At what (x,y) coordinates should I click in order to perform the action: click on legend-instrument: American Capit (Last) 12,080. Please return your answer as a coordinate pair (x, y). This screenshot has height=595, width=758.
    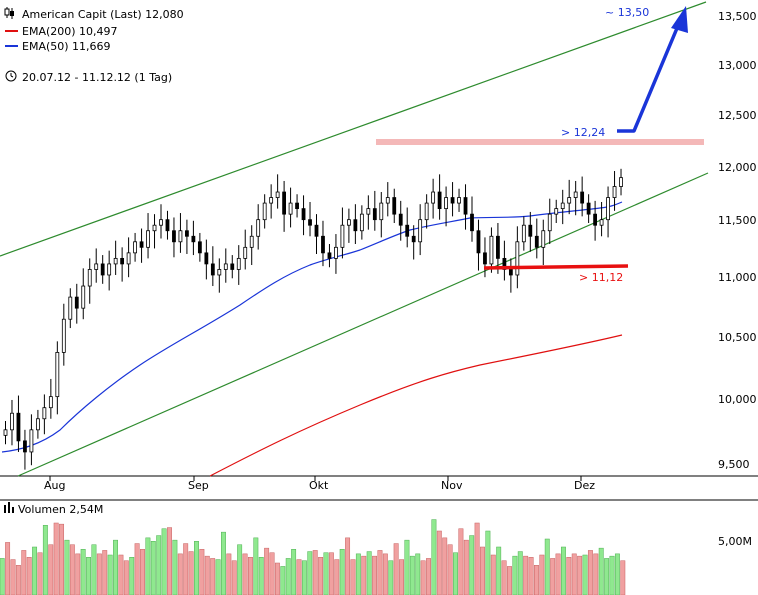
    Looking at the image, I should click on (103, 14).